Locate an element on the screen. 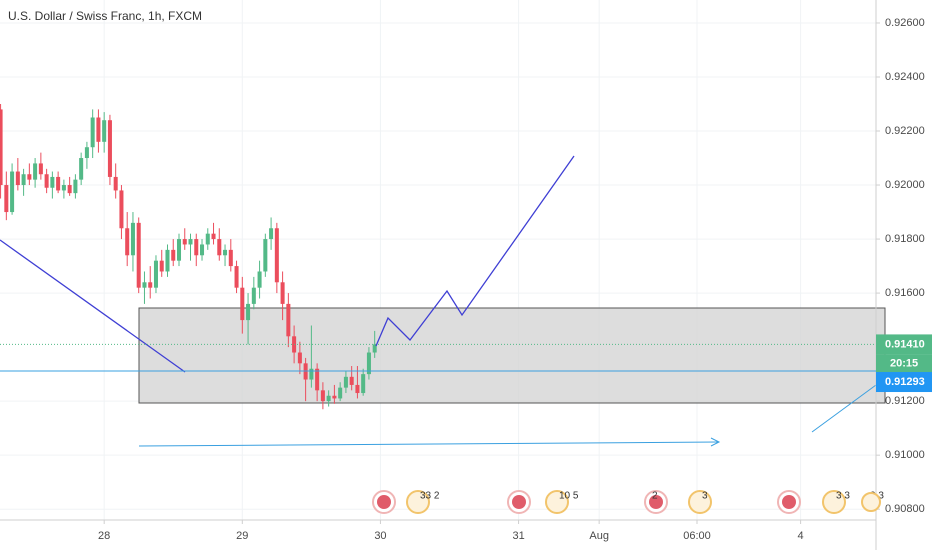 Image resolution: width=932 pixels, height=550 pixels. x-tick-label: 29 is located at coordinates (242, 536).